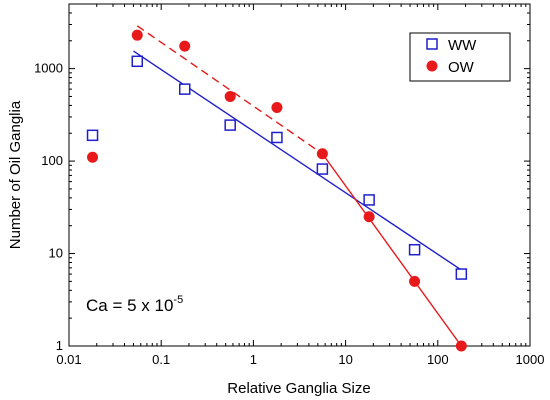 Image resolution: width=550 pixels, height=400 pixels. Describe the element at coordinates (48, 68) in the screenshot. I see `y-tick-label: 1000` at that location.